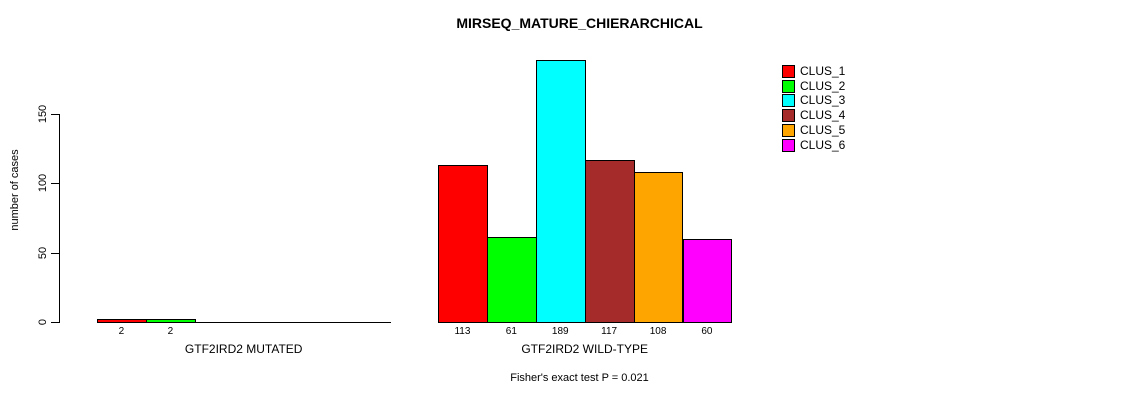  I want to click on x-axis-baseline, so click(244, 322).